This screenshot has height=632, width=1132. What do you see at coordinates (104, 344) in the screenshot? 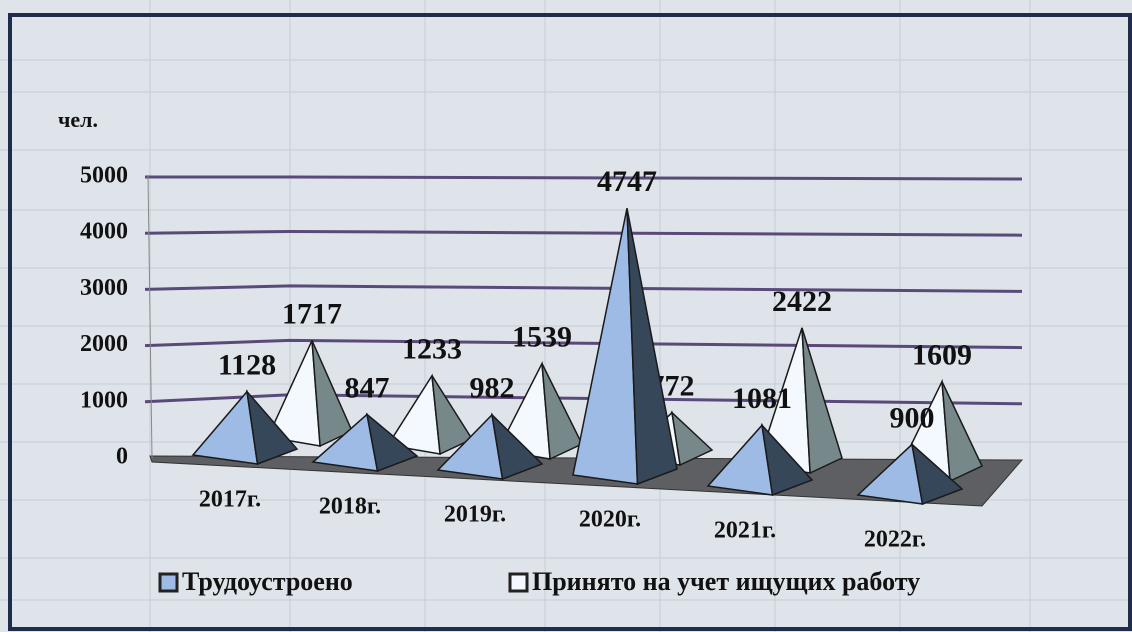
I see `y-tick-label: 2000` at bounding box center [104, 344].